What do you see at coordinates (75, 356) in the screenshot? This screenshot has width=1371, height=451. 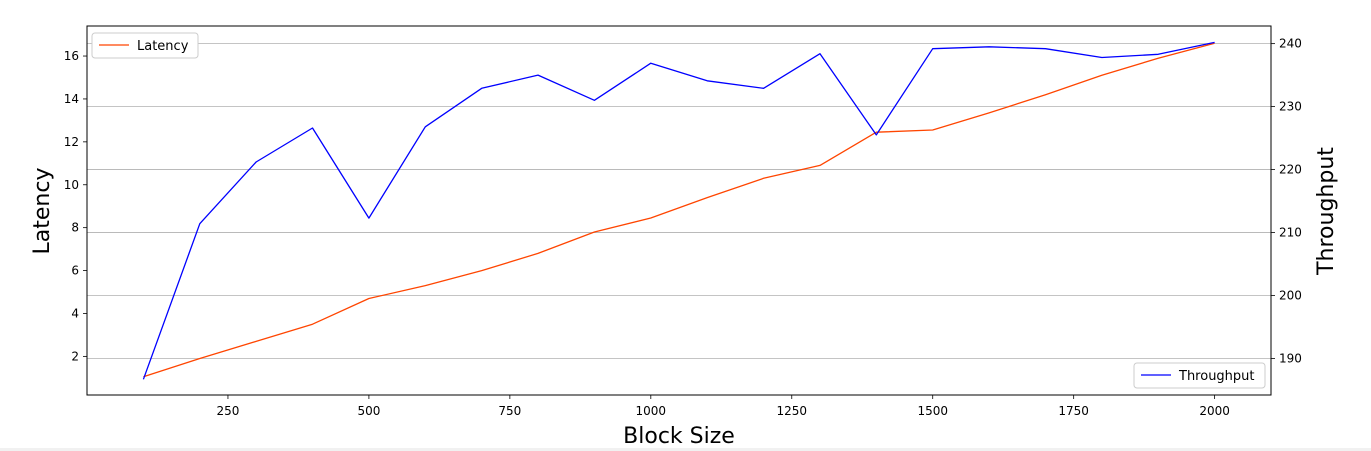 I see `left-y-tick-label: 2` at bounding box center [75, 356].